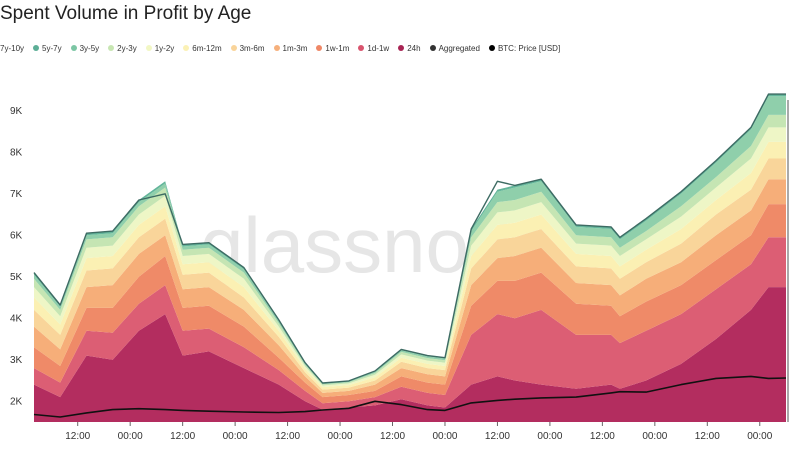 The height and width of the screenshot is (450, 800). What do you see at coordinates (459, 48) in the screenshot?
I see `legend-label: Aggregated` at bounding box center [459, 48].